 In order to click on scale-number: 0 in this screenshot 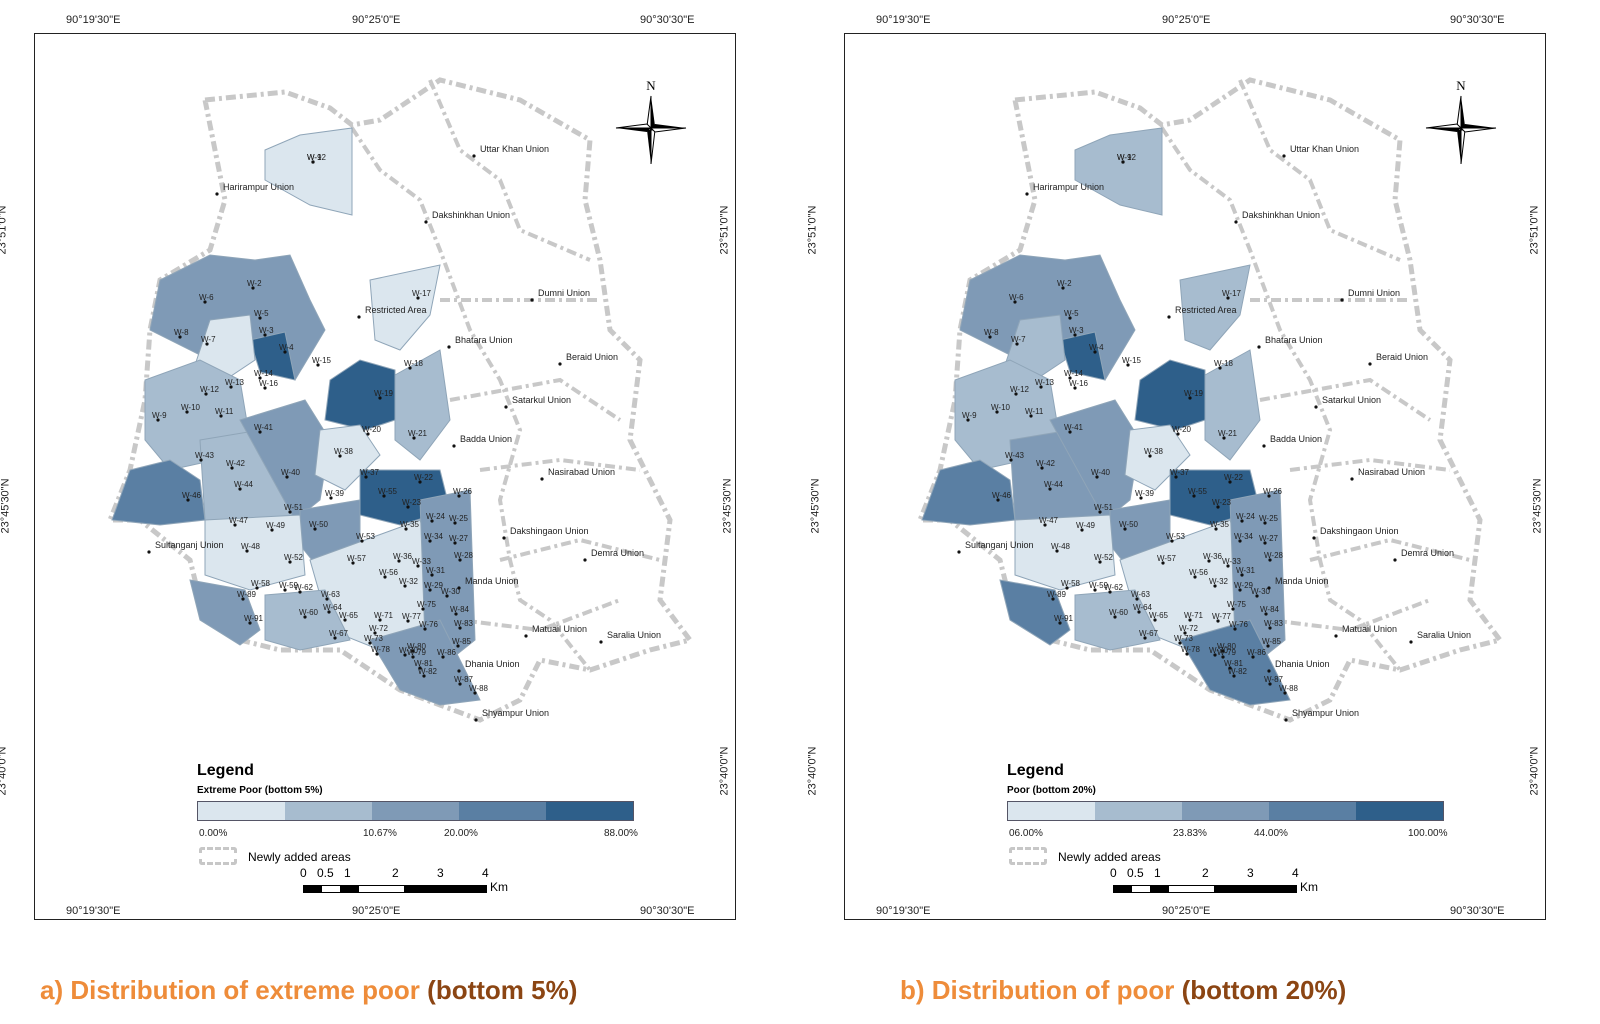, I will do `click(303, 873)`.